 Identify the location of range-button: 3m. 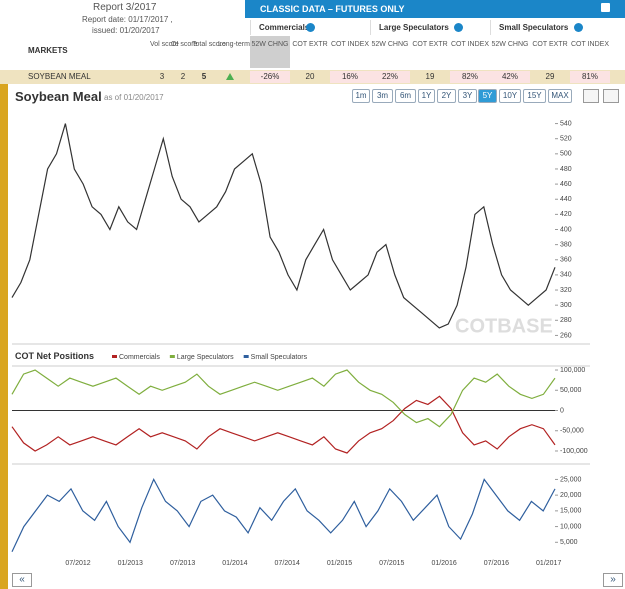
(382, 96).